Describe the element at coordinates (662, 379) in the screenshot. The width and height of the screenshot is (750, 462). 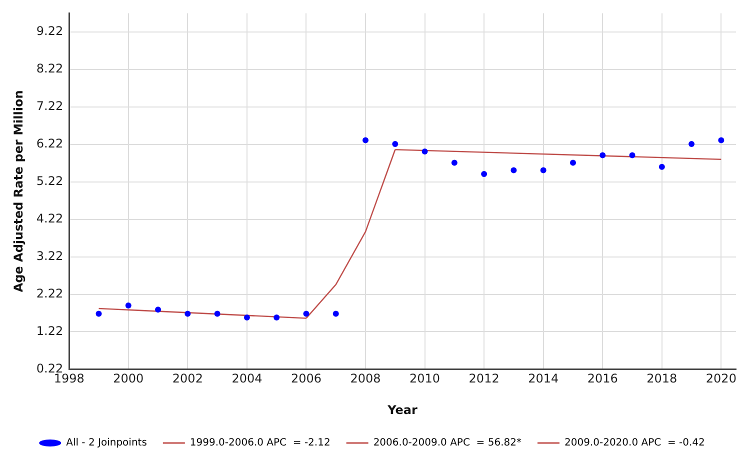
I see `x-tick-label: 2018` at that location.